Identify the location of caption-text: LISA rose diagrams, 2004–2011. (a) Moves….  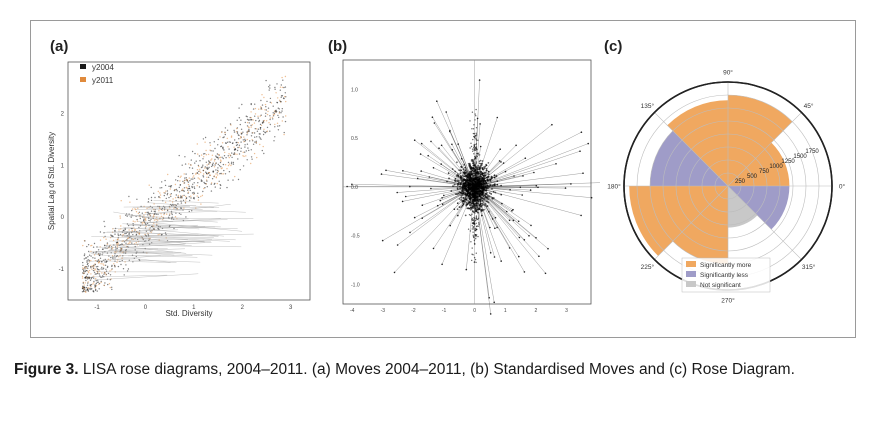
(438, 369).